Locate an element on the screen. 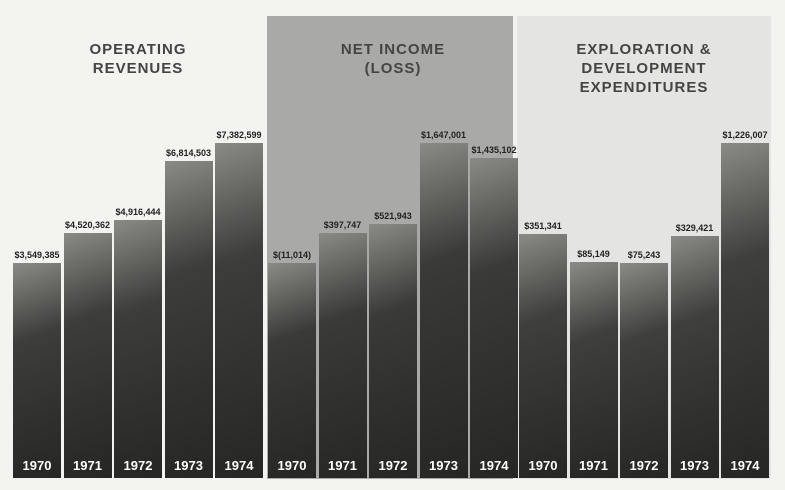 The height and width of the screenshot is (490, 785). chart-title: NET INCOME (LOSS) is located at coordinates (393, 59).